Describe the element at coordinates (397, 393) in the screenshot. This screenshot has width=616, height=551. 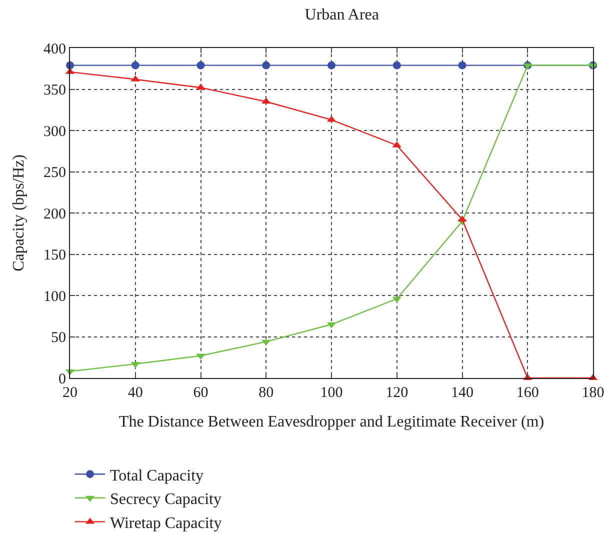
I see `x-tick-label: 120` at that location.